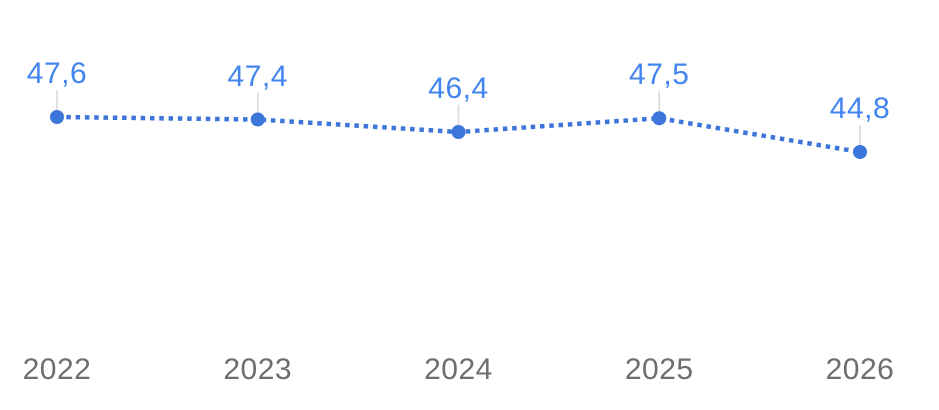 The width and height of the screenshot is (939, 410). What do you see at coordinates (659, 75) in the screenshot?
I see `value-label-2025: 47,5` at bounding box center [659, 75].